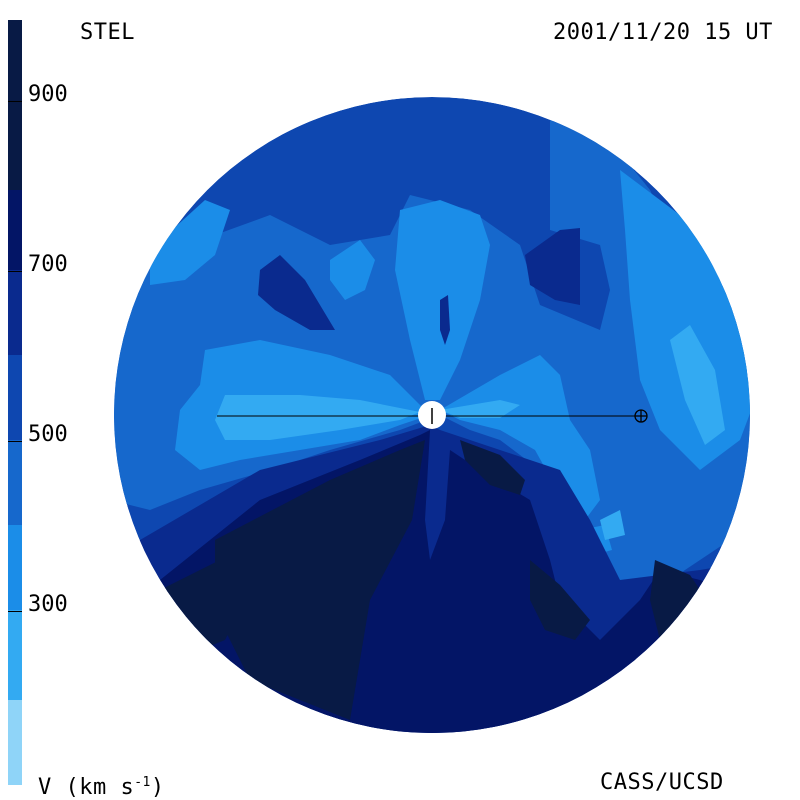 This screenshot has width=800, height=800. What do you see at coordinates (142, 782) in the screenshot?
I see `units-exponent: -1` at bounding box center [142, 782].